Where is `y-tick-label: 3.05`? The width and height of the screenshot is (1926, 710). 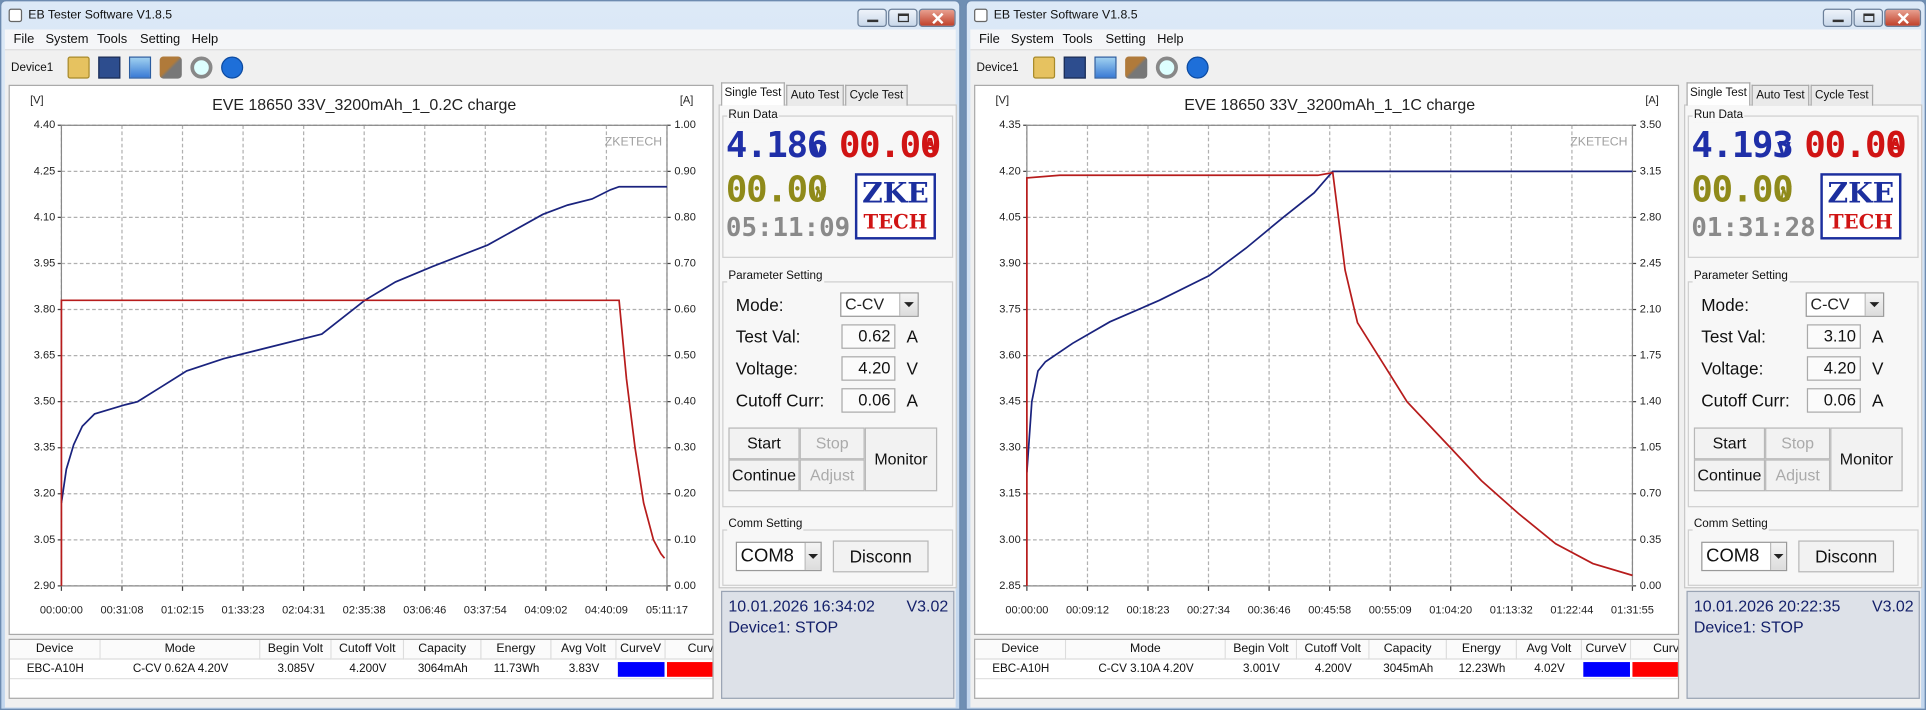 y-tick-label: 3.05 is located at coordinates (45, 540).